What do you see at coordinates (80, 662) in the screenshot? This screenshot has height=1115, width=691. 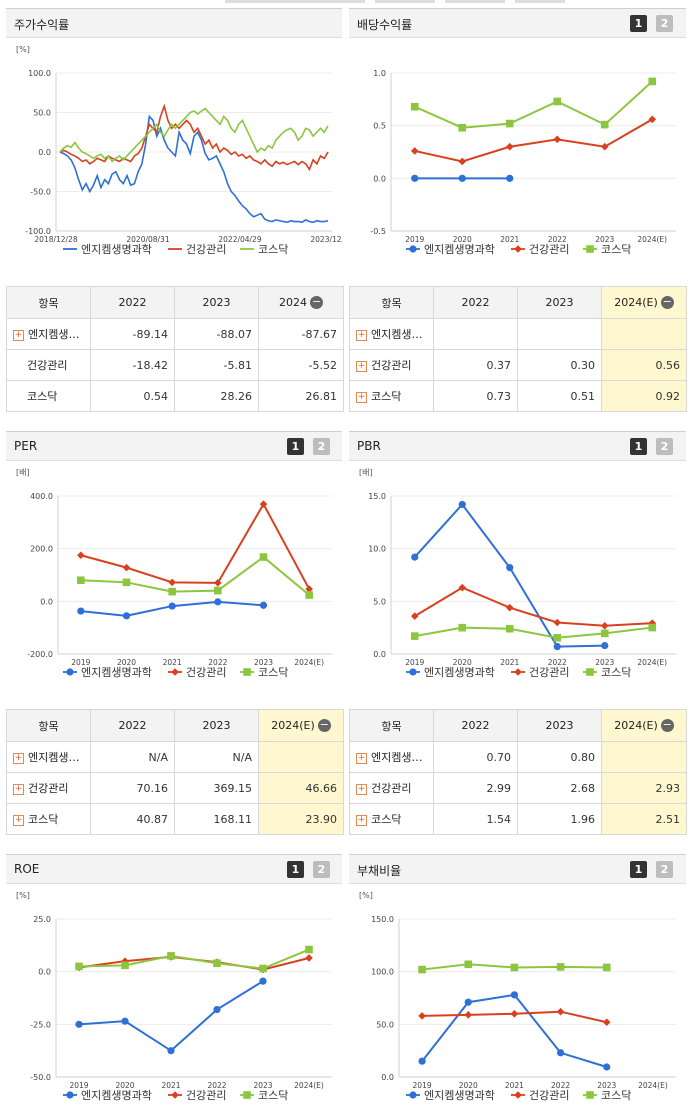 I see `x-tick-label: 2019` at bounding box center [80, 662].